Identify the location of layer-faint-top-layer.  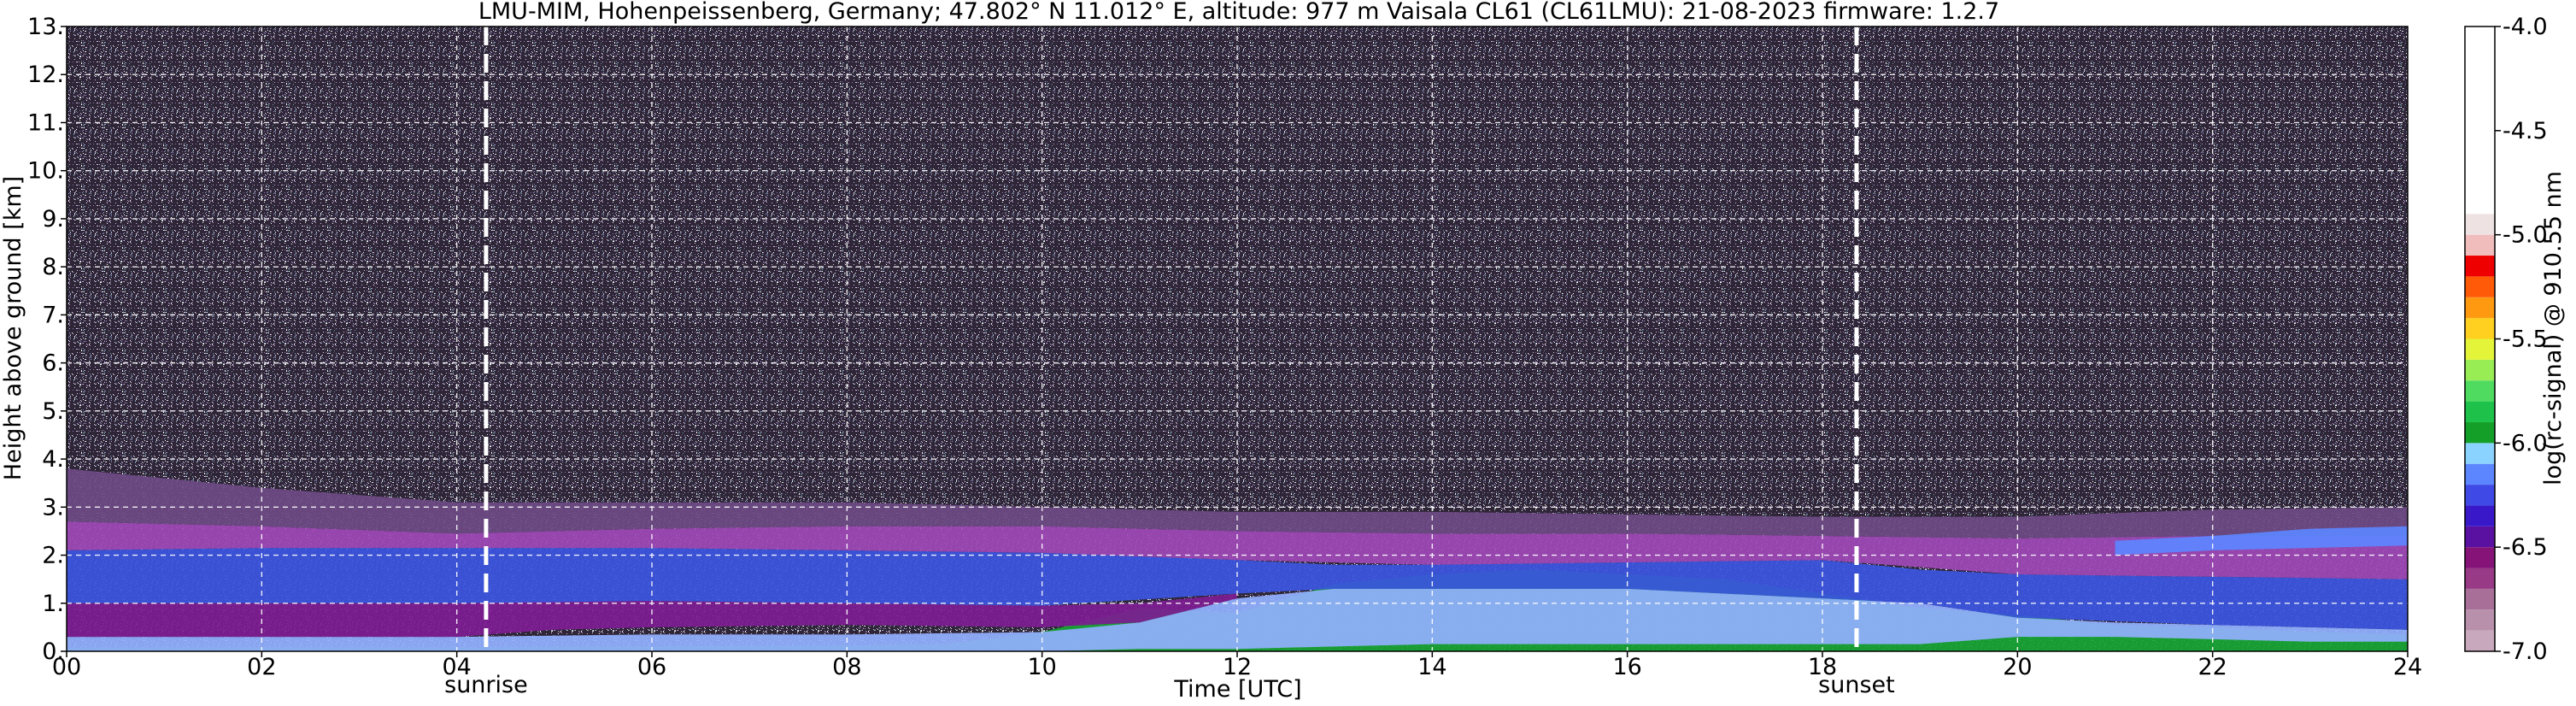
(1237, 503).